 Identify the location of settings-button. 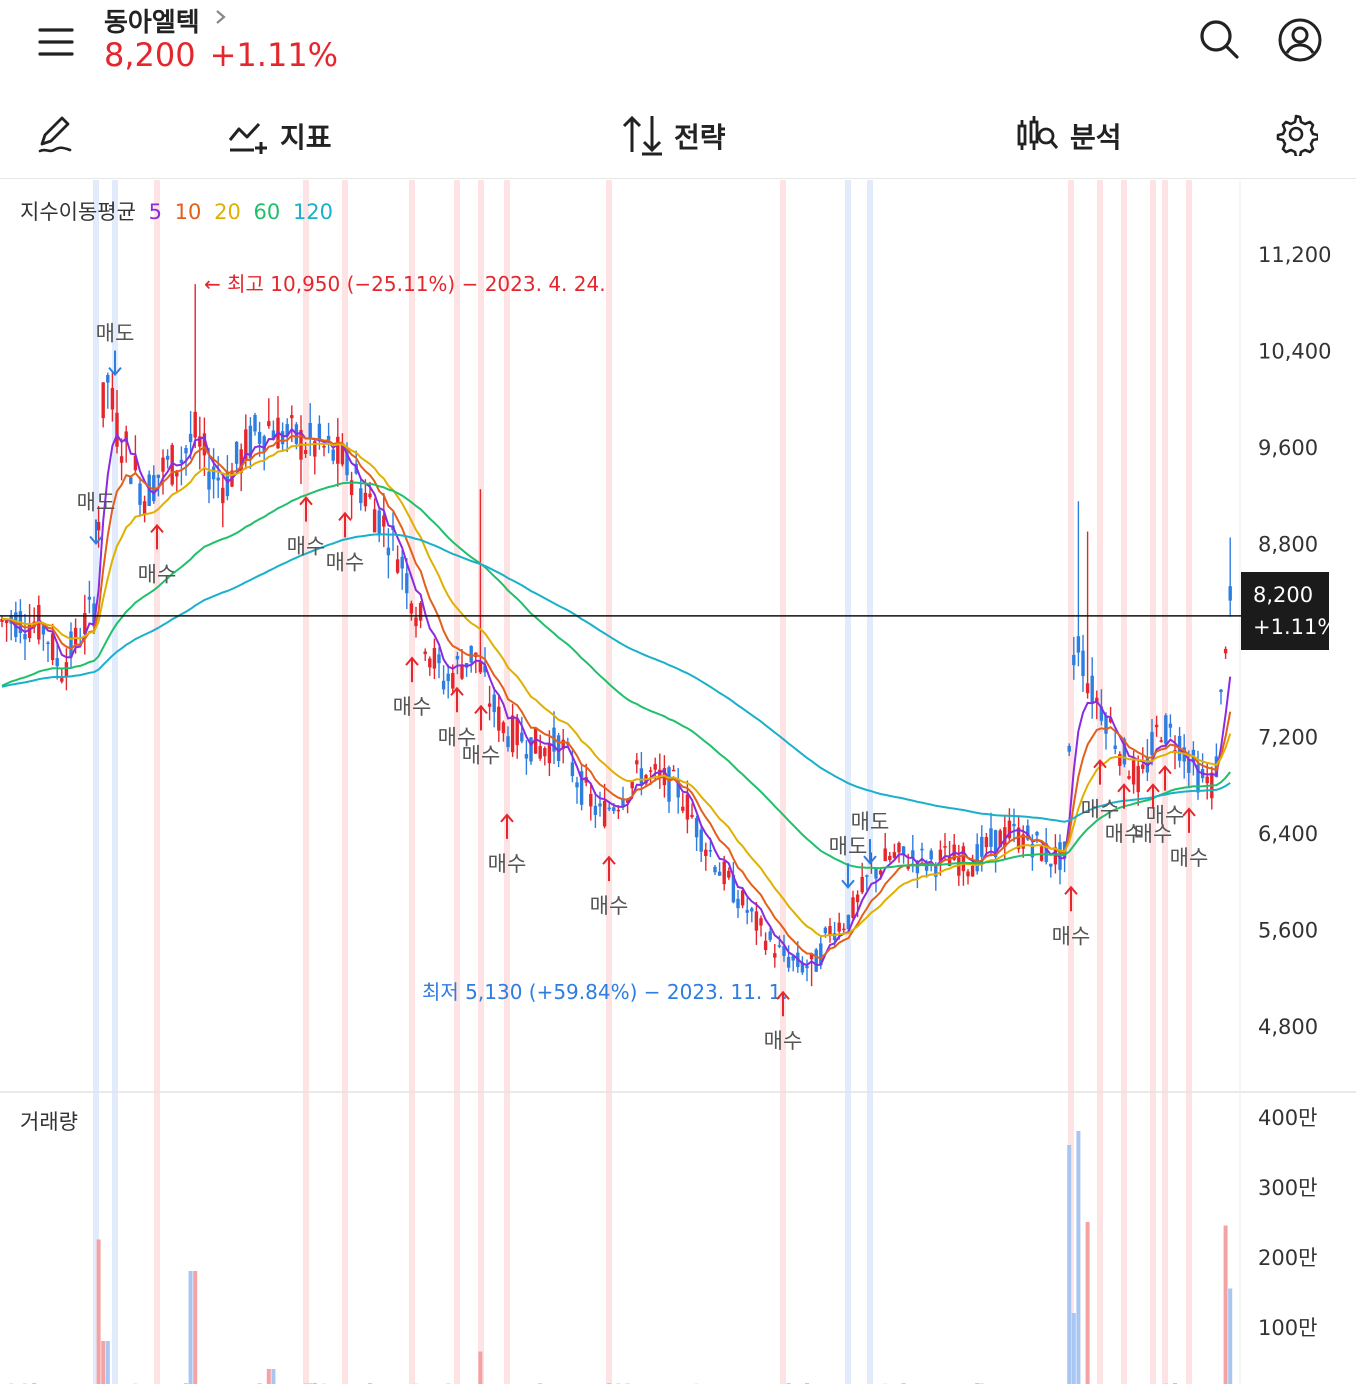
(1297, 136).